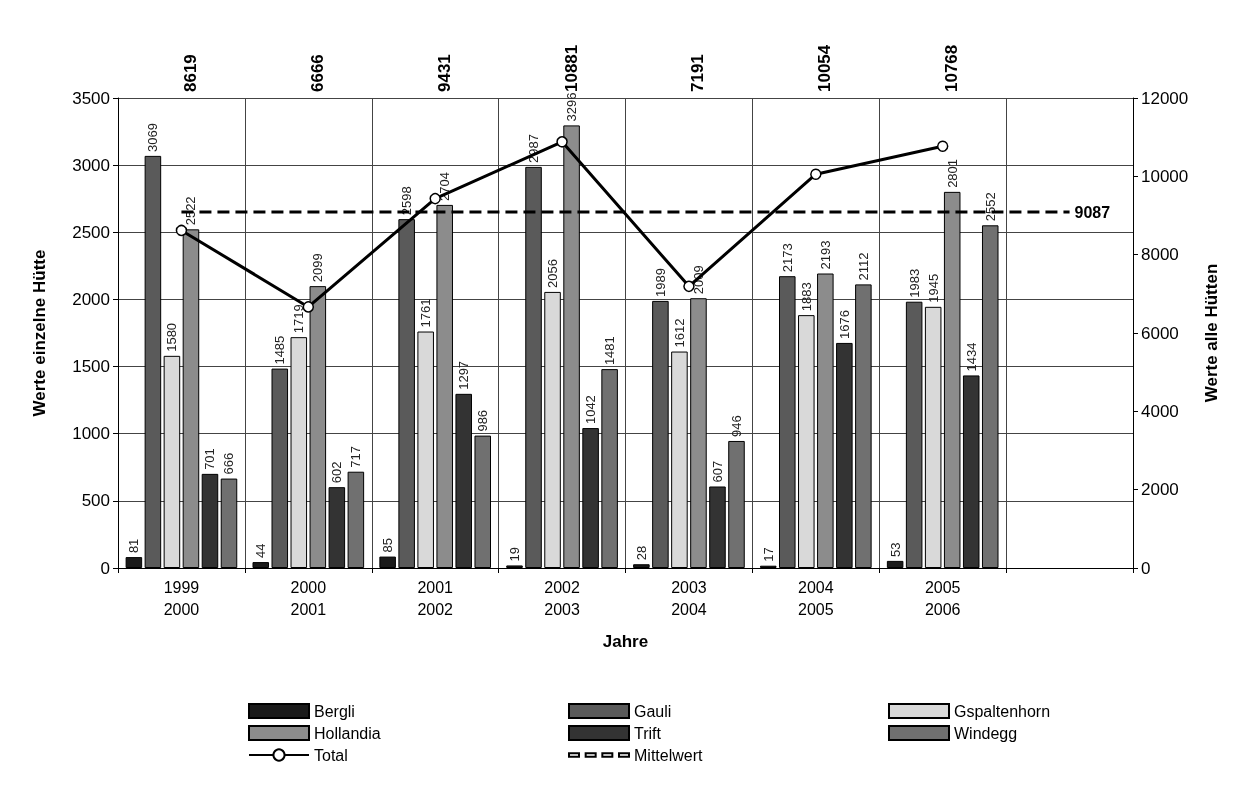 The width and height of the screenshot is (1251, 787). I want to click on y-tick-label: 1500, so click(91, 367).